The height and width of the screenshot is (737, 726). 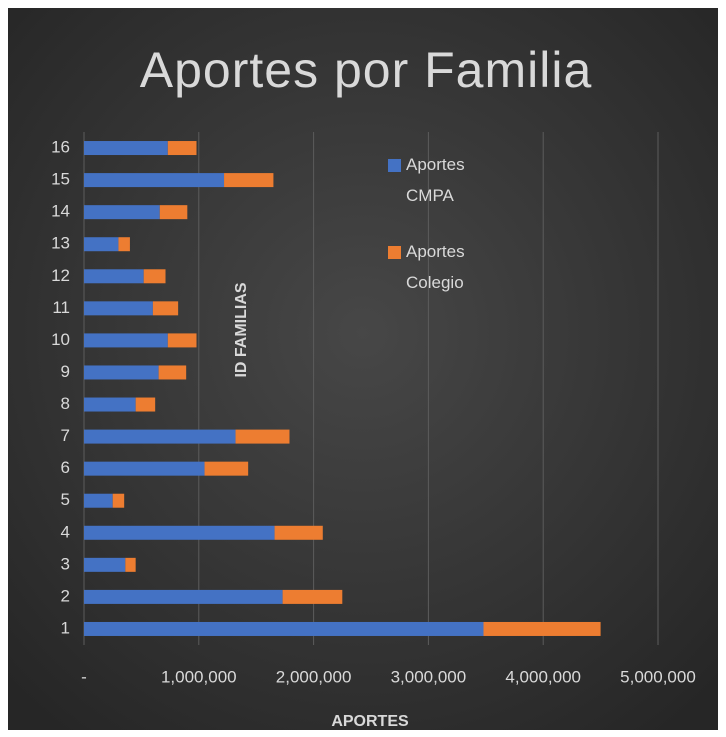 I want to click on y-tick-label: 11, so click(x=61, y=307).